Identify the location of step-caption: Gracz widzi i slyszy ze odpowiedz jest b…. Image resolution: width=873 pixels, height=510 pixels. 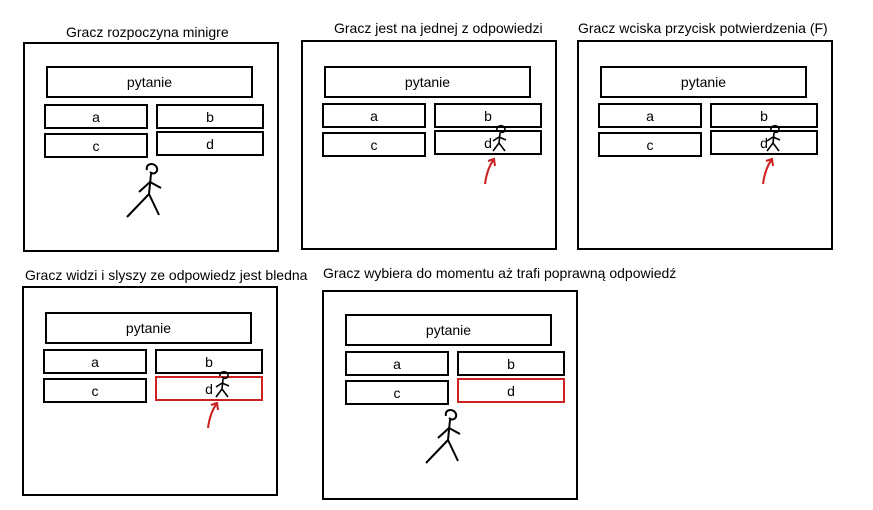
(166, 275).